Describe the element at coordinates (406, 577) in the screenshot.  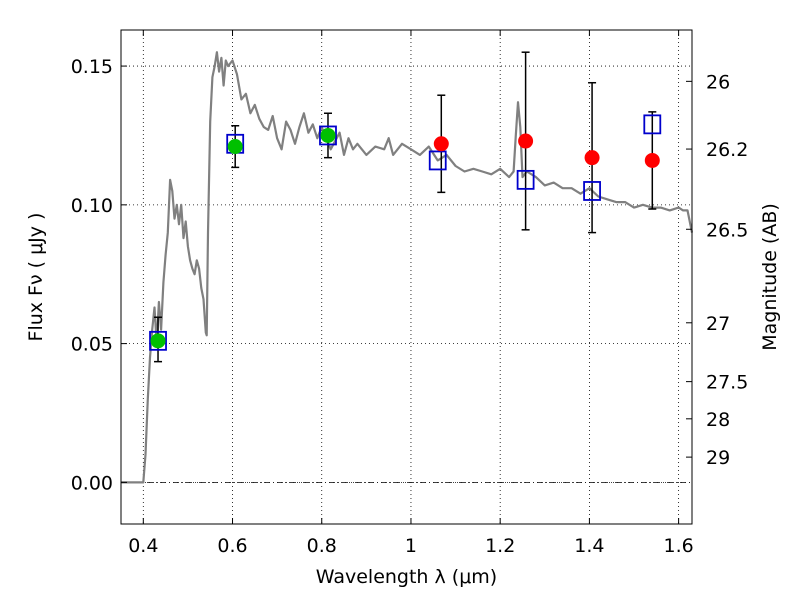
I see `x-axis-label: Wavelength λ (μm)` at that location.